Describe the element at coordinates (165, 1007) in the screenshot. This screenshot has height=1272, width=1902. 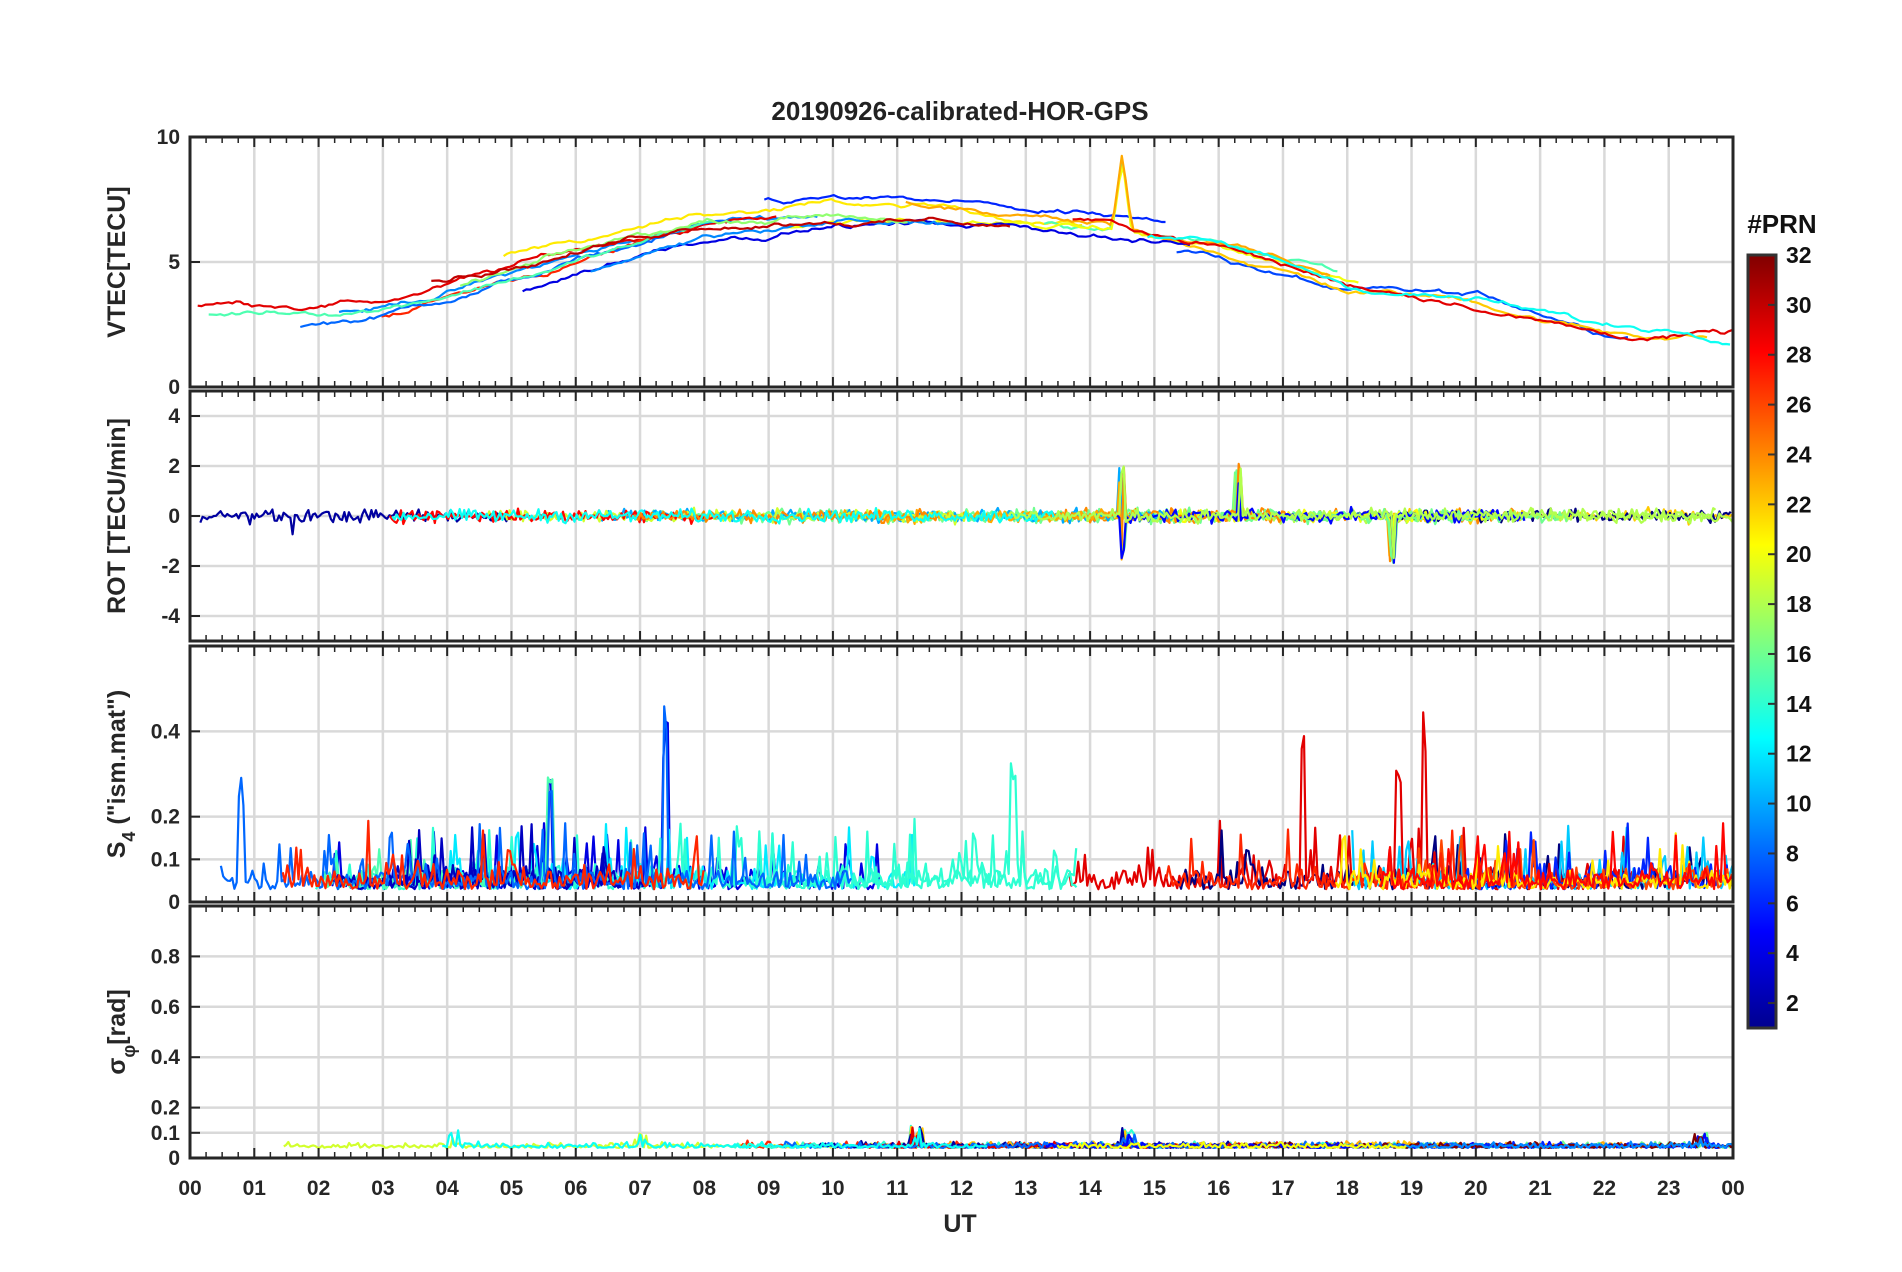
I see `y-tick-label: 0.6` at that location.